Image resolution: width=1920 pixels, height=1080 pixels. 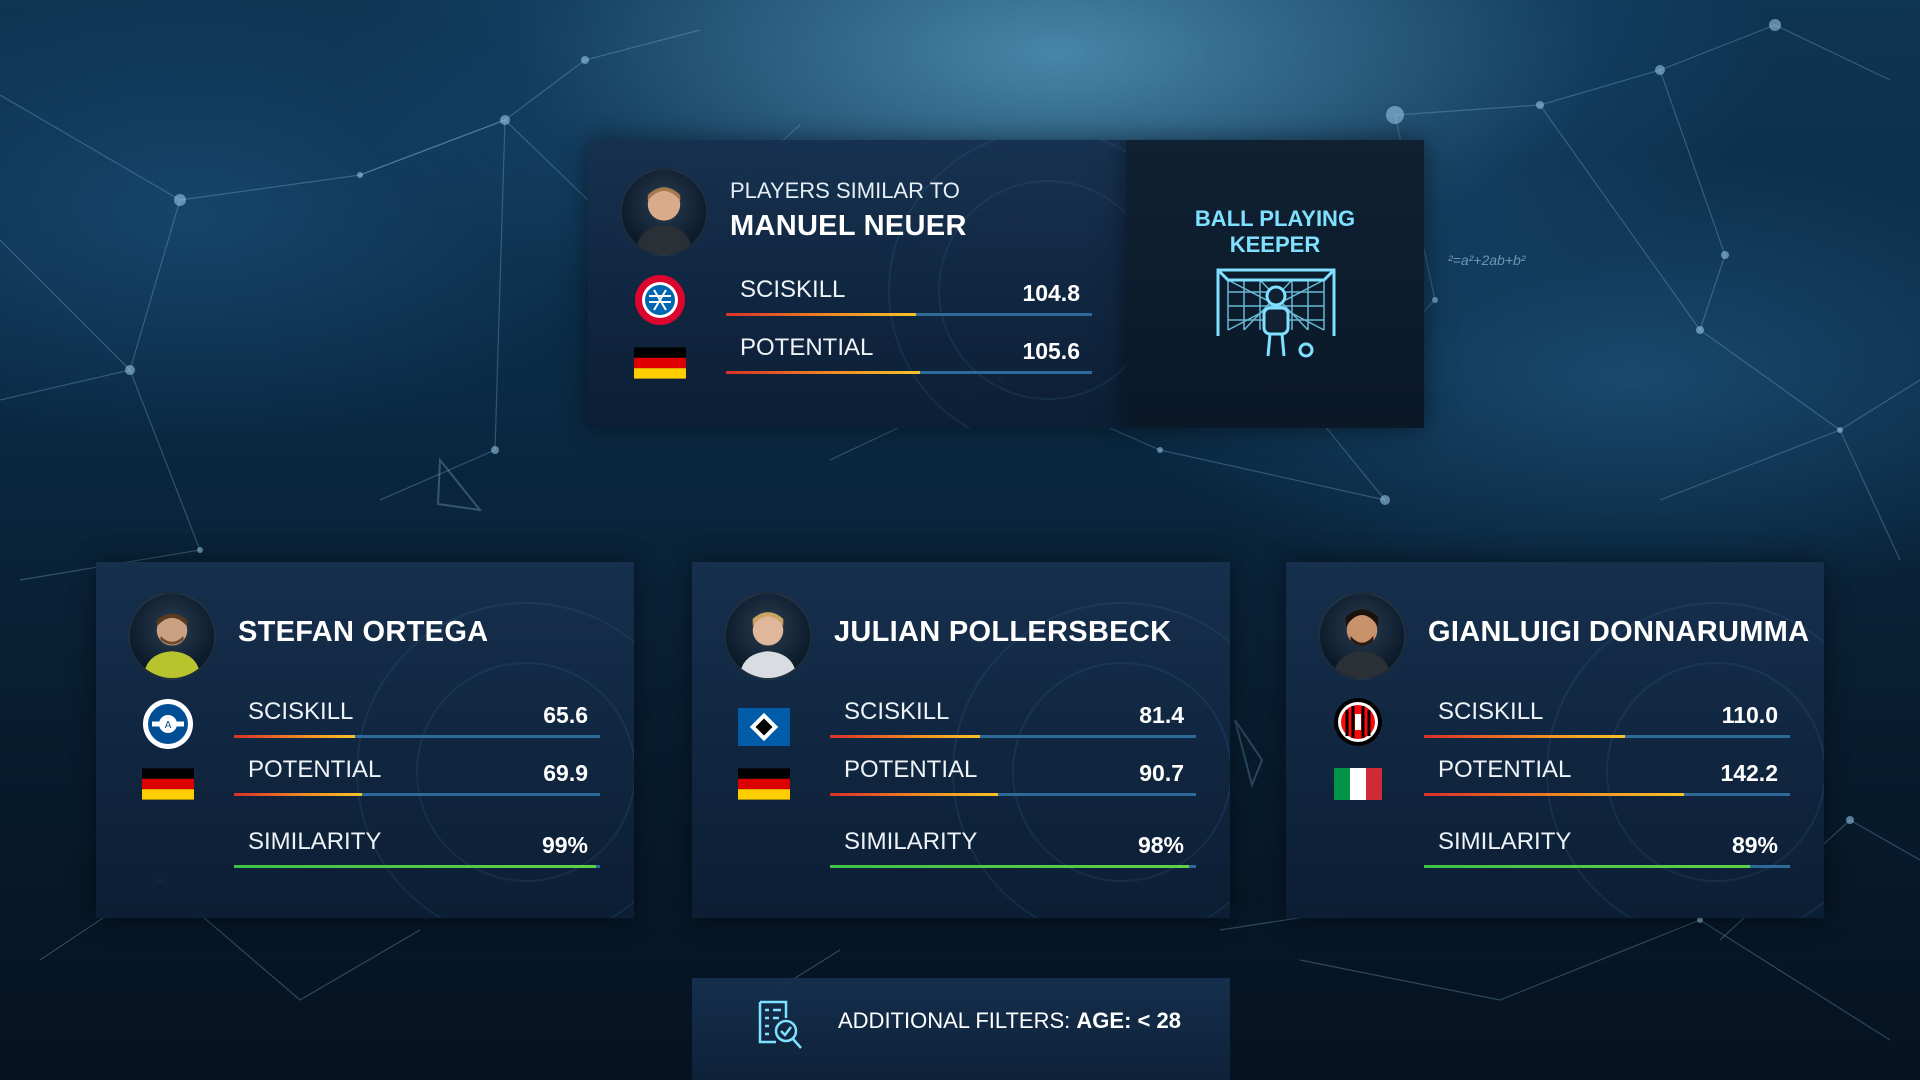 I want to click on stat-value: 89%, so click(x=1754, y=845).